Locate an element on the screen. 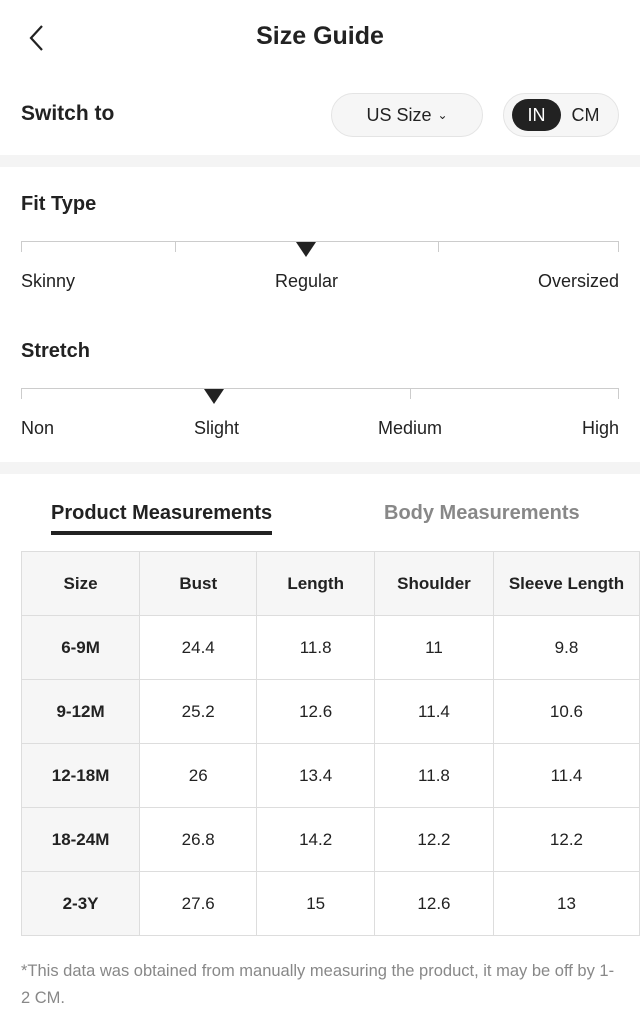 Image resolution: width=640 pixels, height=1024 pixels. unit-cm-option: CM is located at coordinates (585, 115).